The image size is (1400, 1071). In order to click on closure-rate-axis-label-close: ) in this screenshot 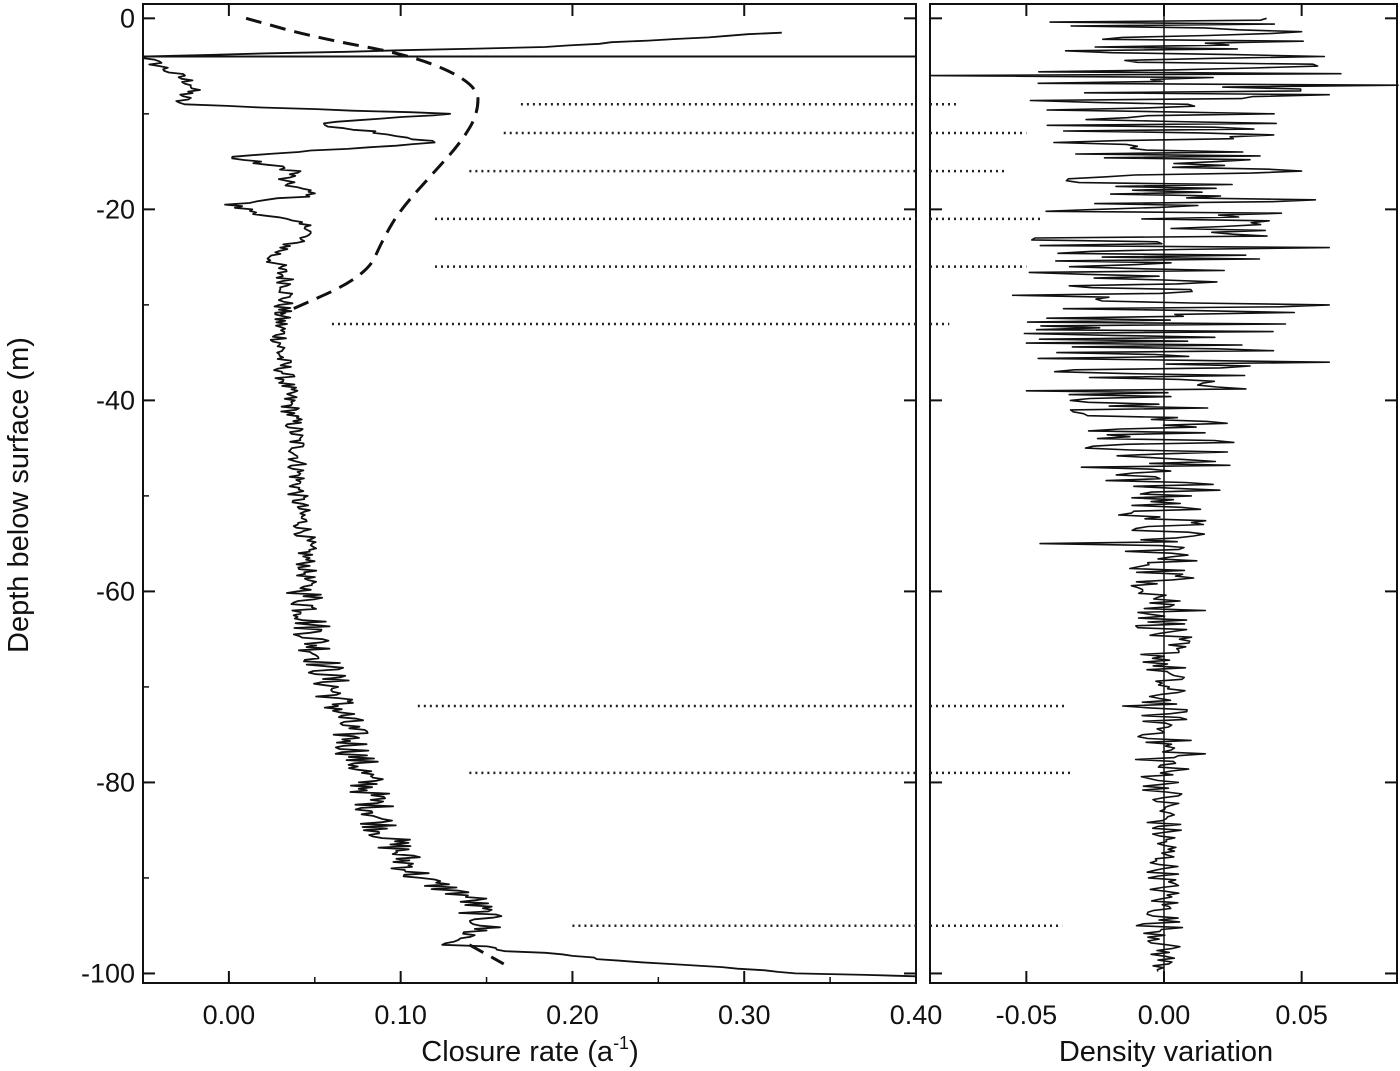, I will do `click(634, 1052)`.